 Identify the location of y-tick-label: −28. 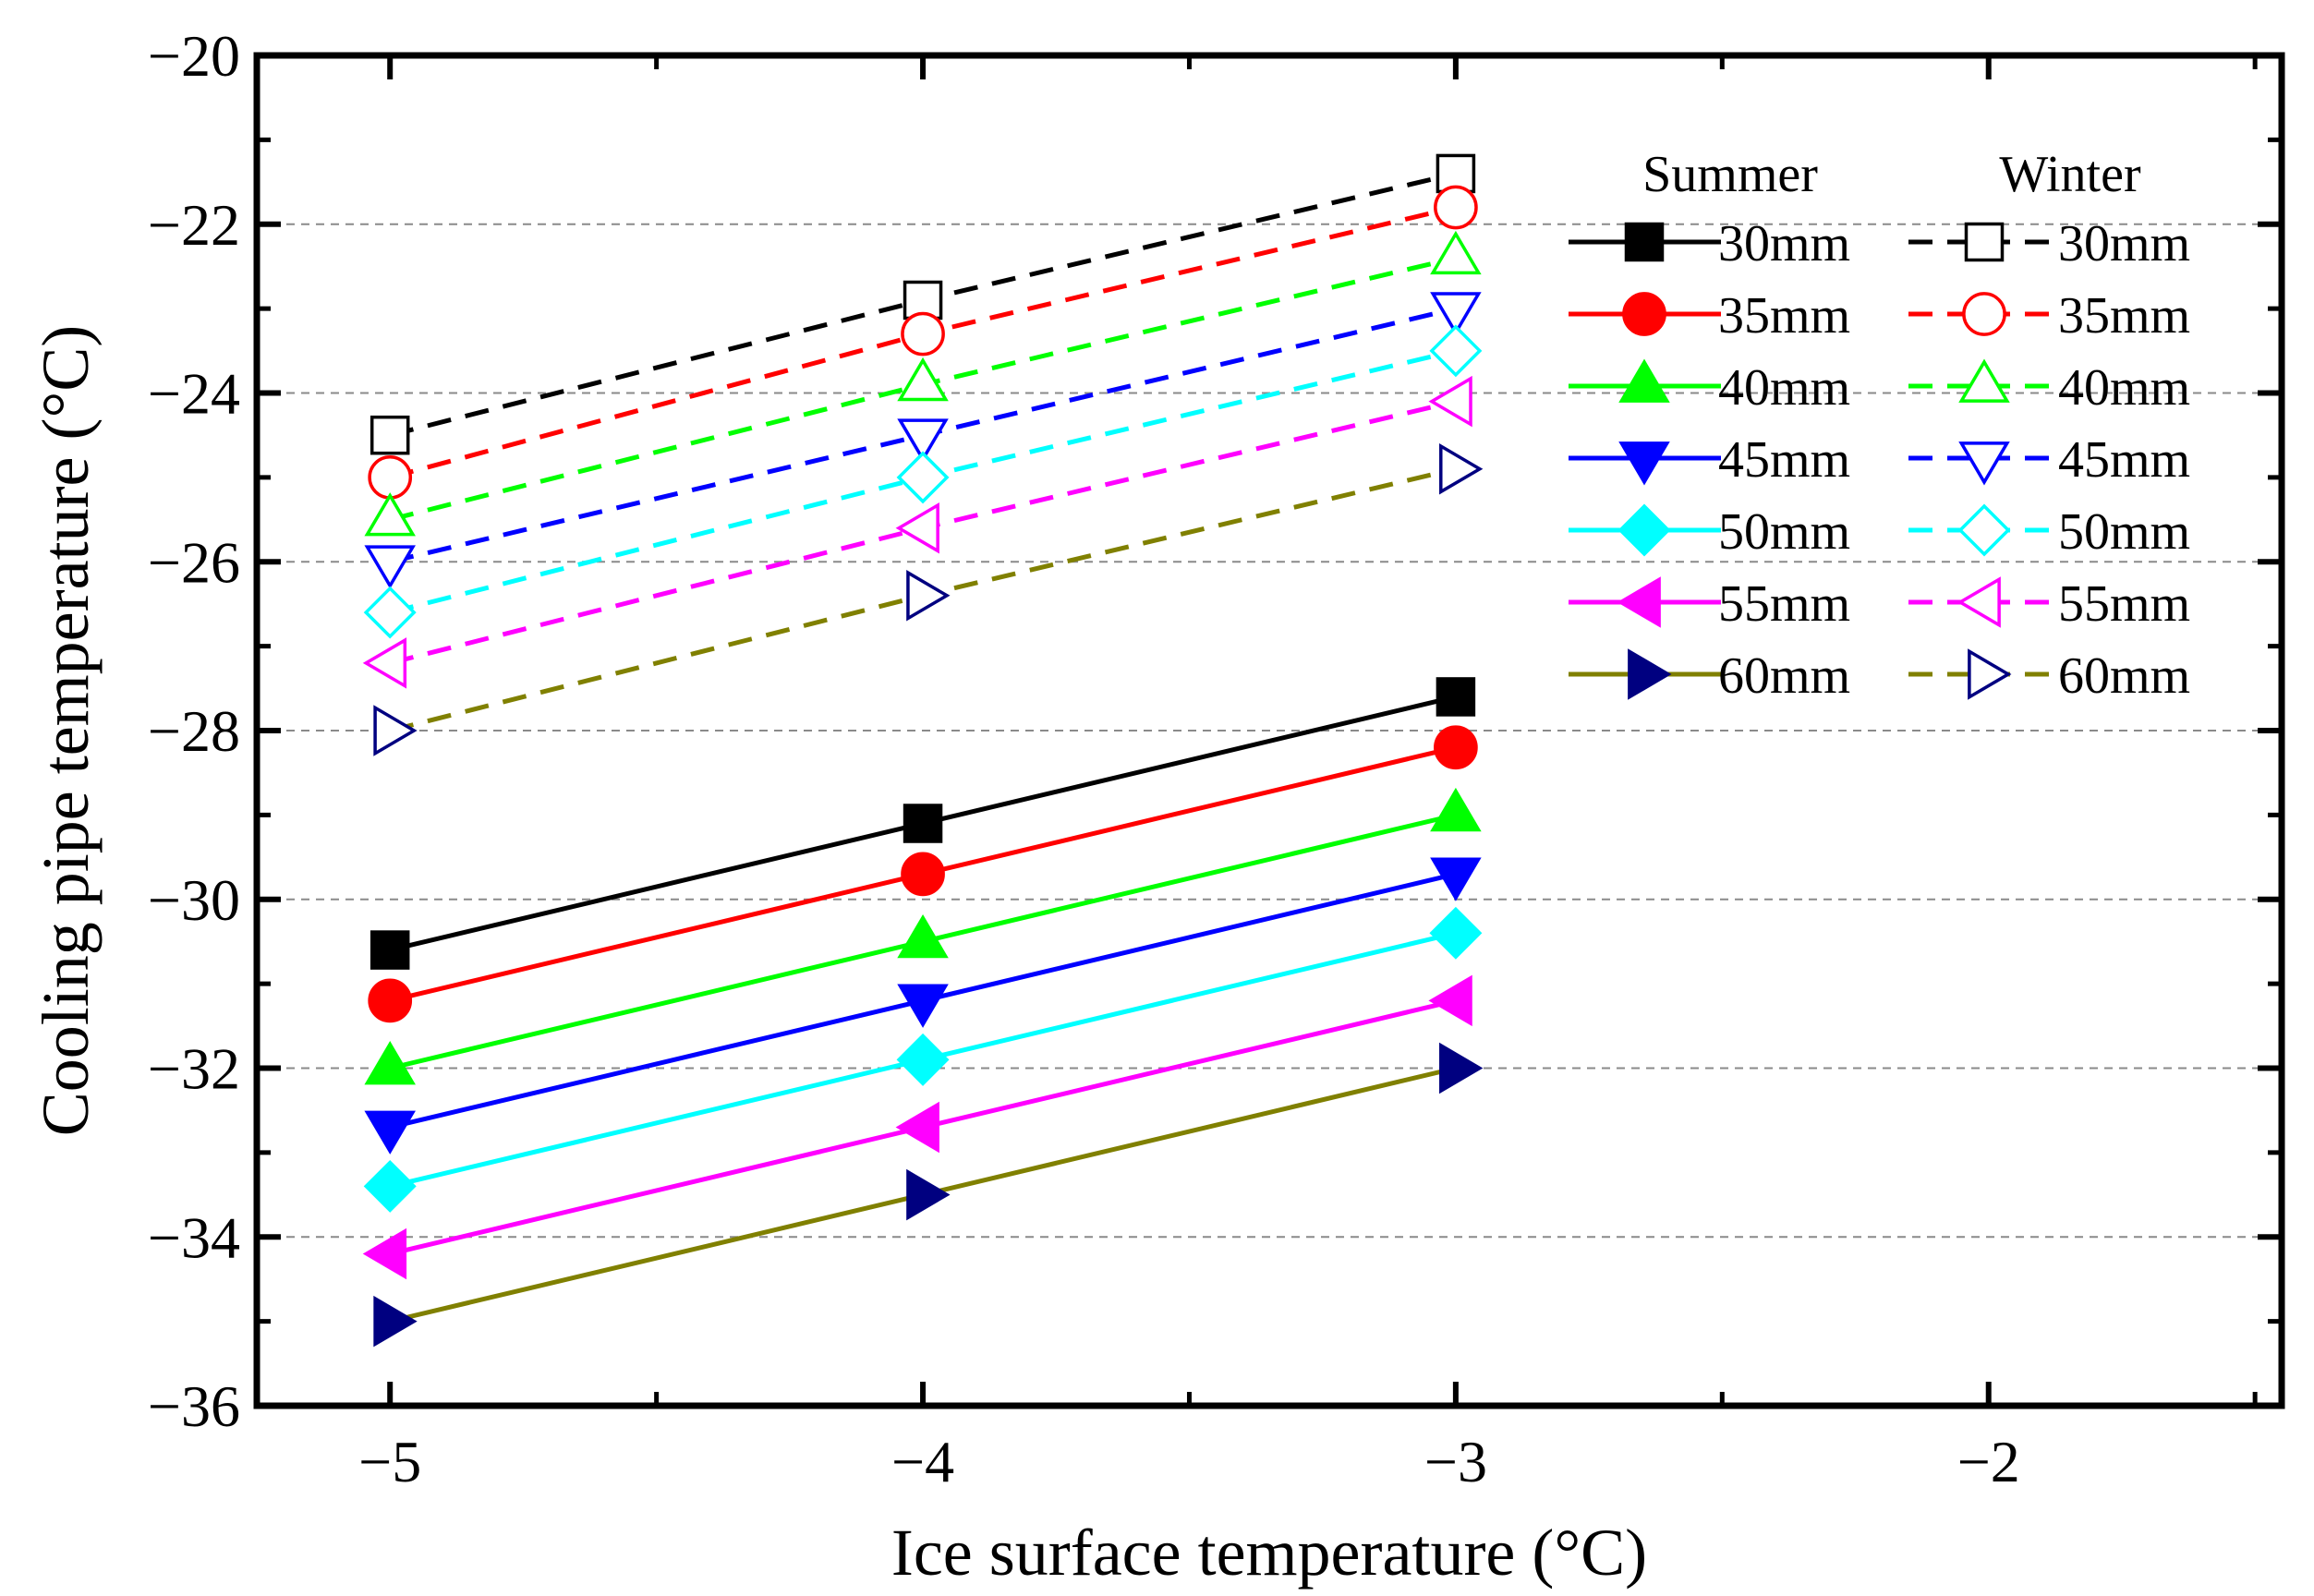
(194, 731).